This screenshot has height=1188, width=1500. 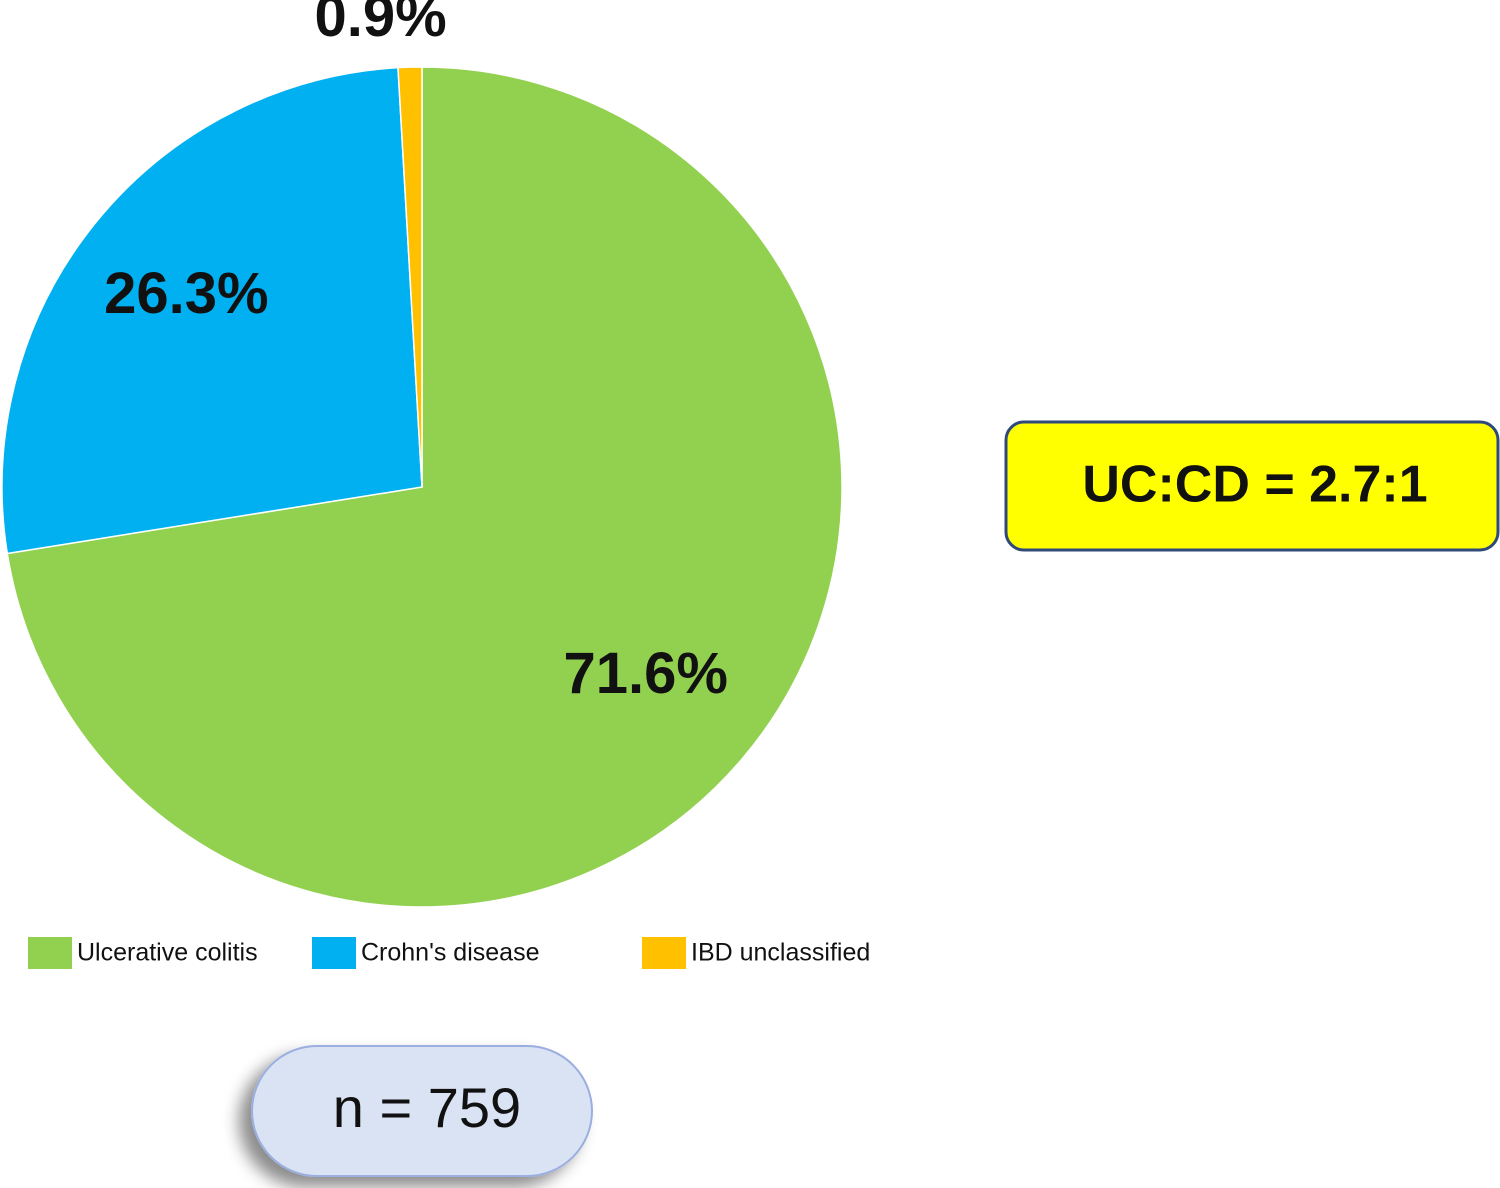 I want to click on n-box, so click(x=422, y=1111).